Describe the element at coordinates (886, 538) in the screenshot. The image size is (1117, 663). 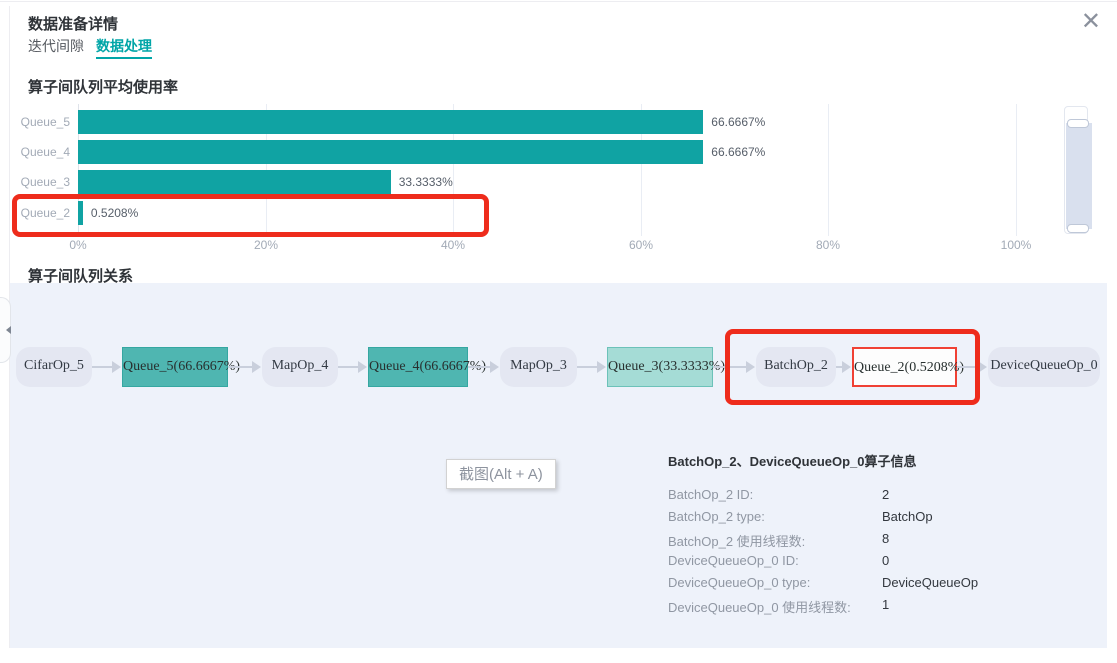
I see `info-value: 8` at that location.